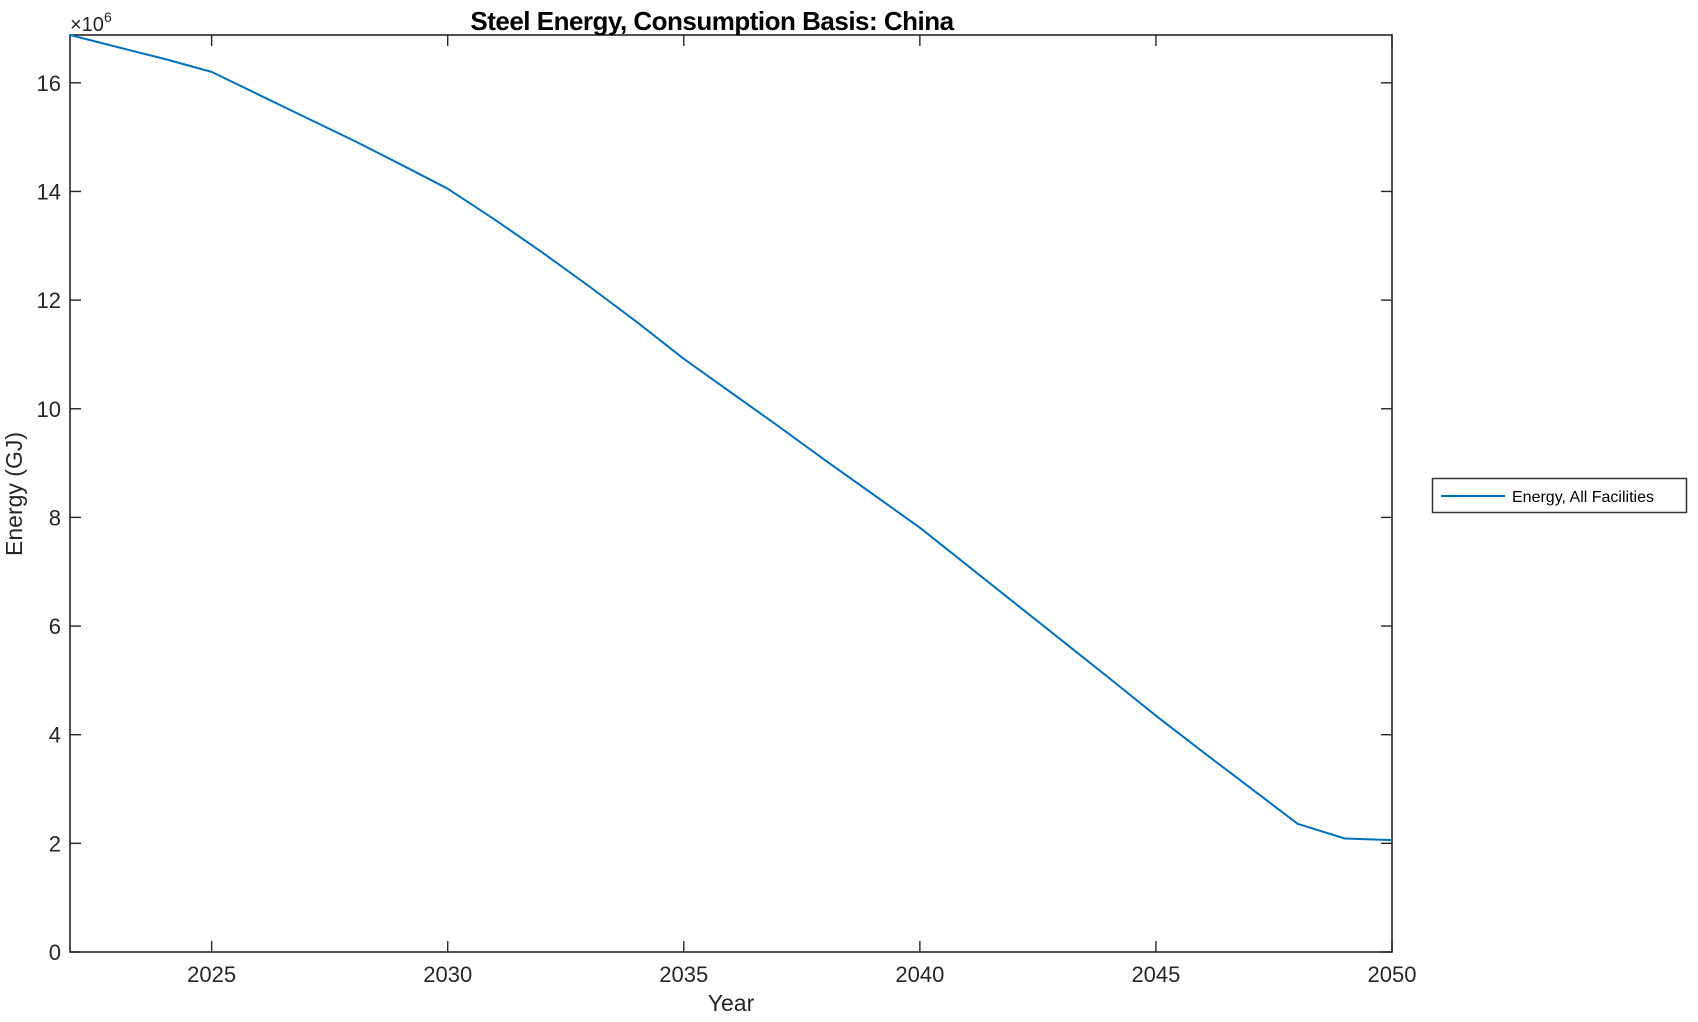  I want to click on y-tick-label: 8, so click(55, 517).